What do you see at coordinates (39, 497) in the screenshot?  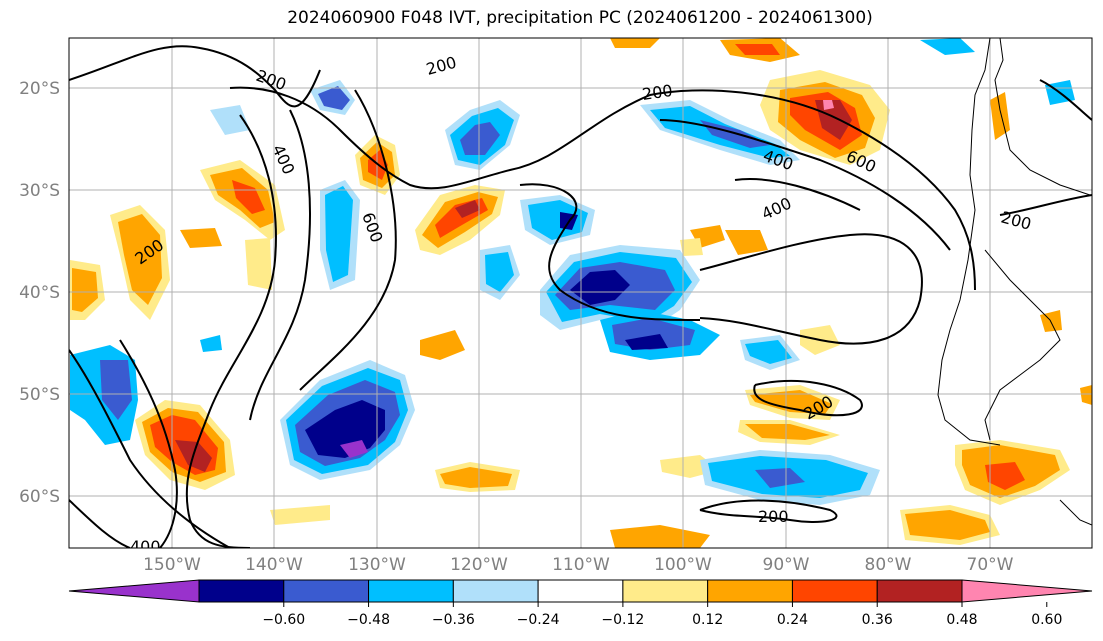 I see `lat-label: 60°S` at bounding box center [39, 497].